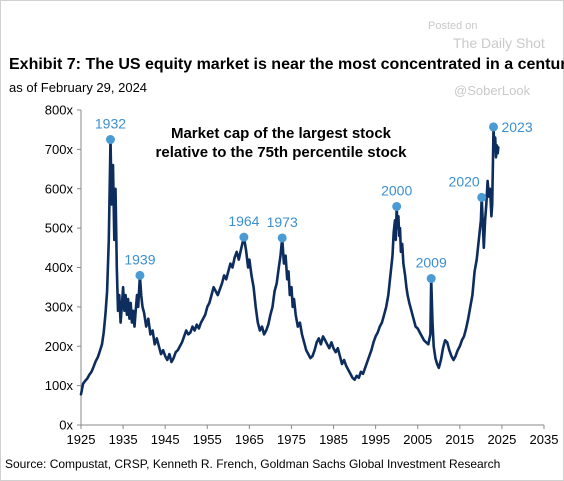 Image resolution: width=564 pixels, height=481 pixels. What do you see at coordinates (431, 279) in the screenshot?
I see `peak-marker-2009` at bounding box center [431, 279].